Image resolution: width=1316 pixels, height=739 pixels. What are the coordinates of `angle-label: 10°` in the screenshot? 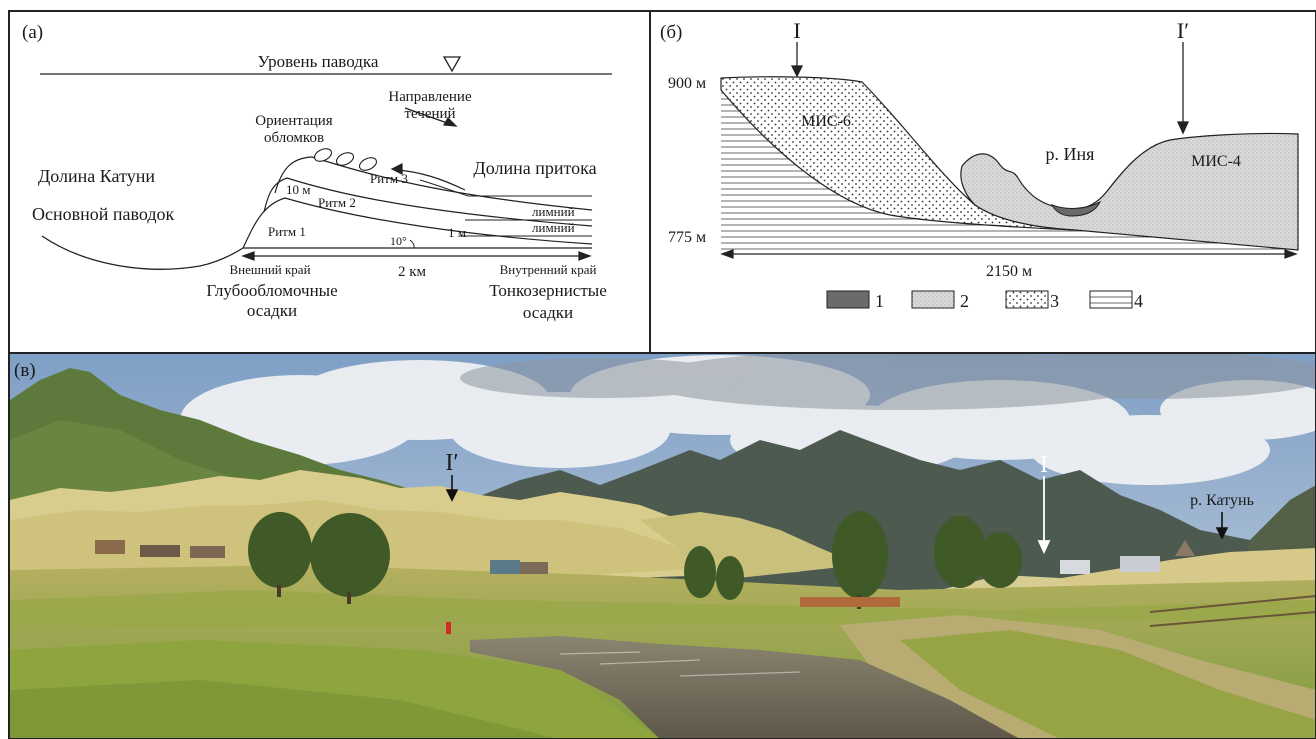 It's located at (398, 241).